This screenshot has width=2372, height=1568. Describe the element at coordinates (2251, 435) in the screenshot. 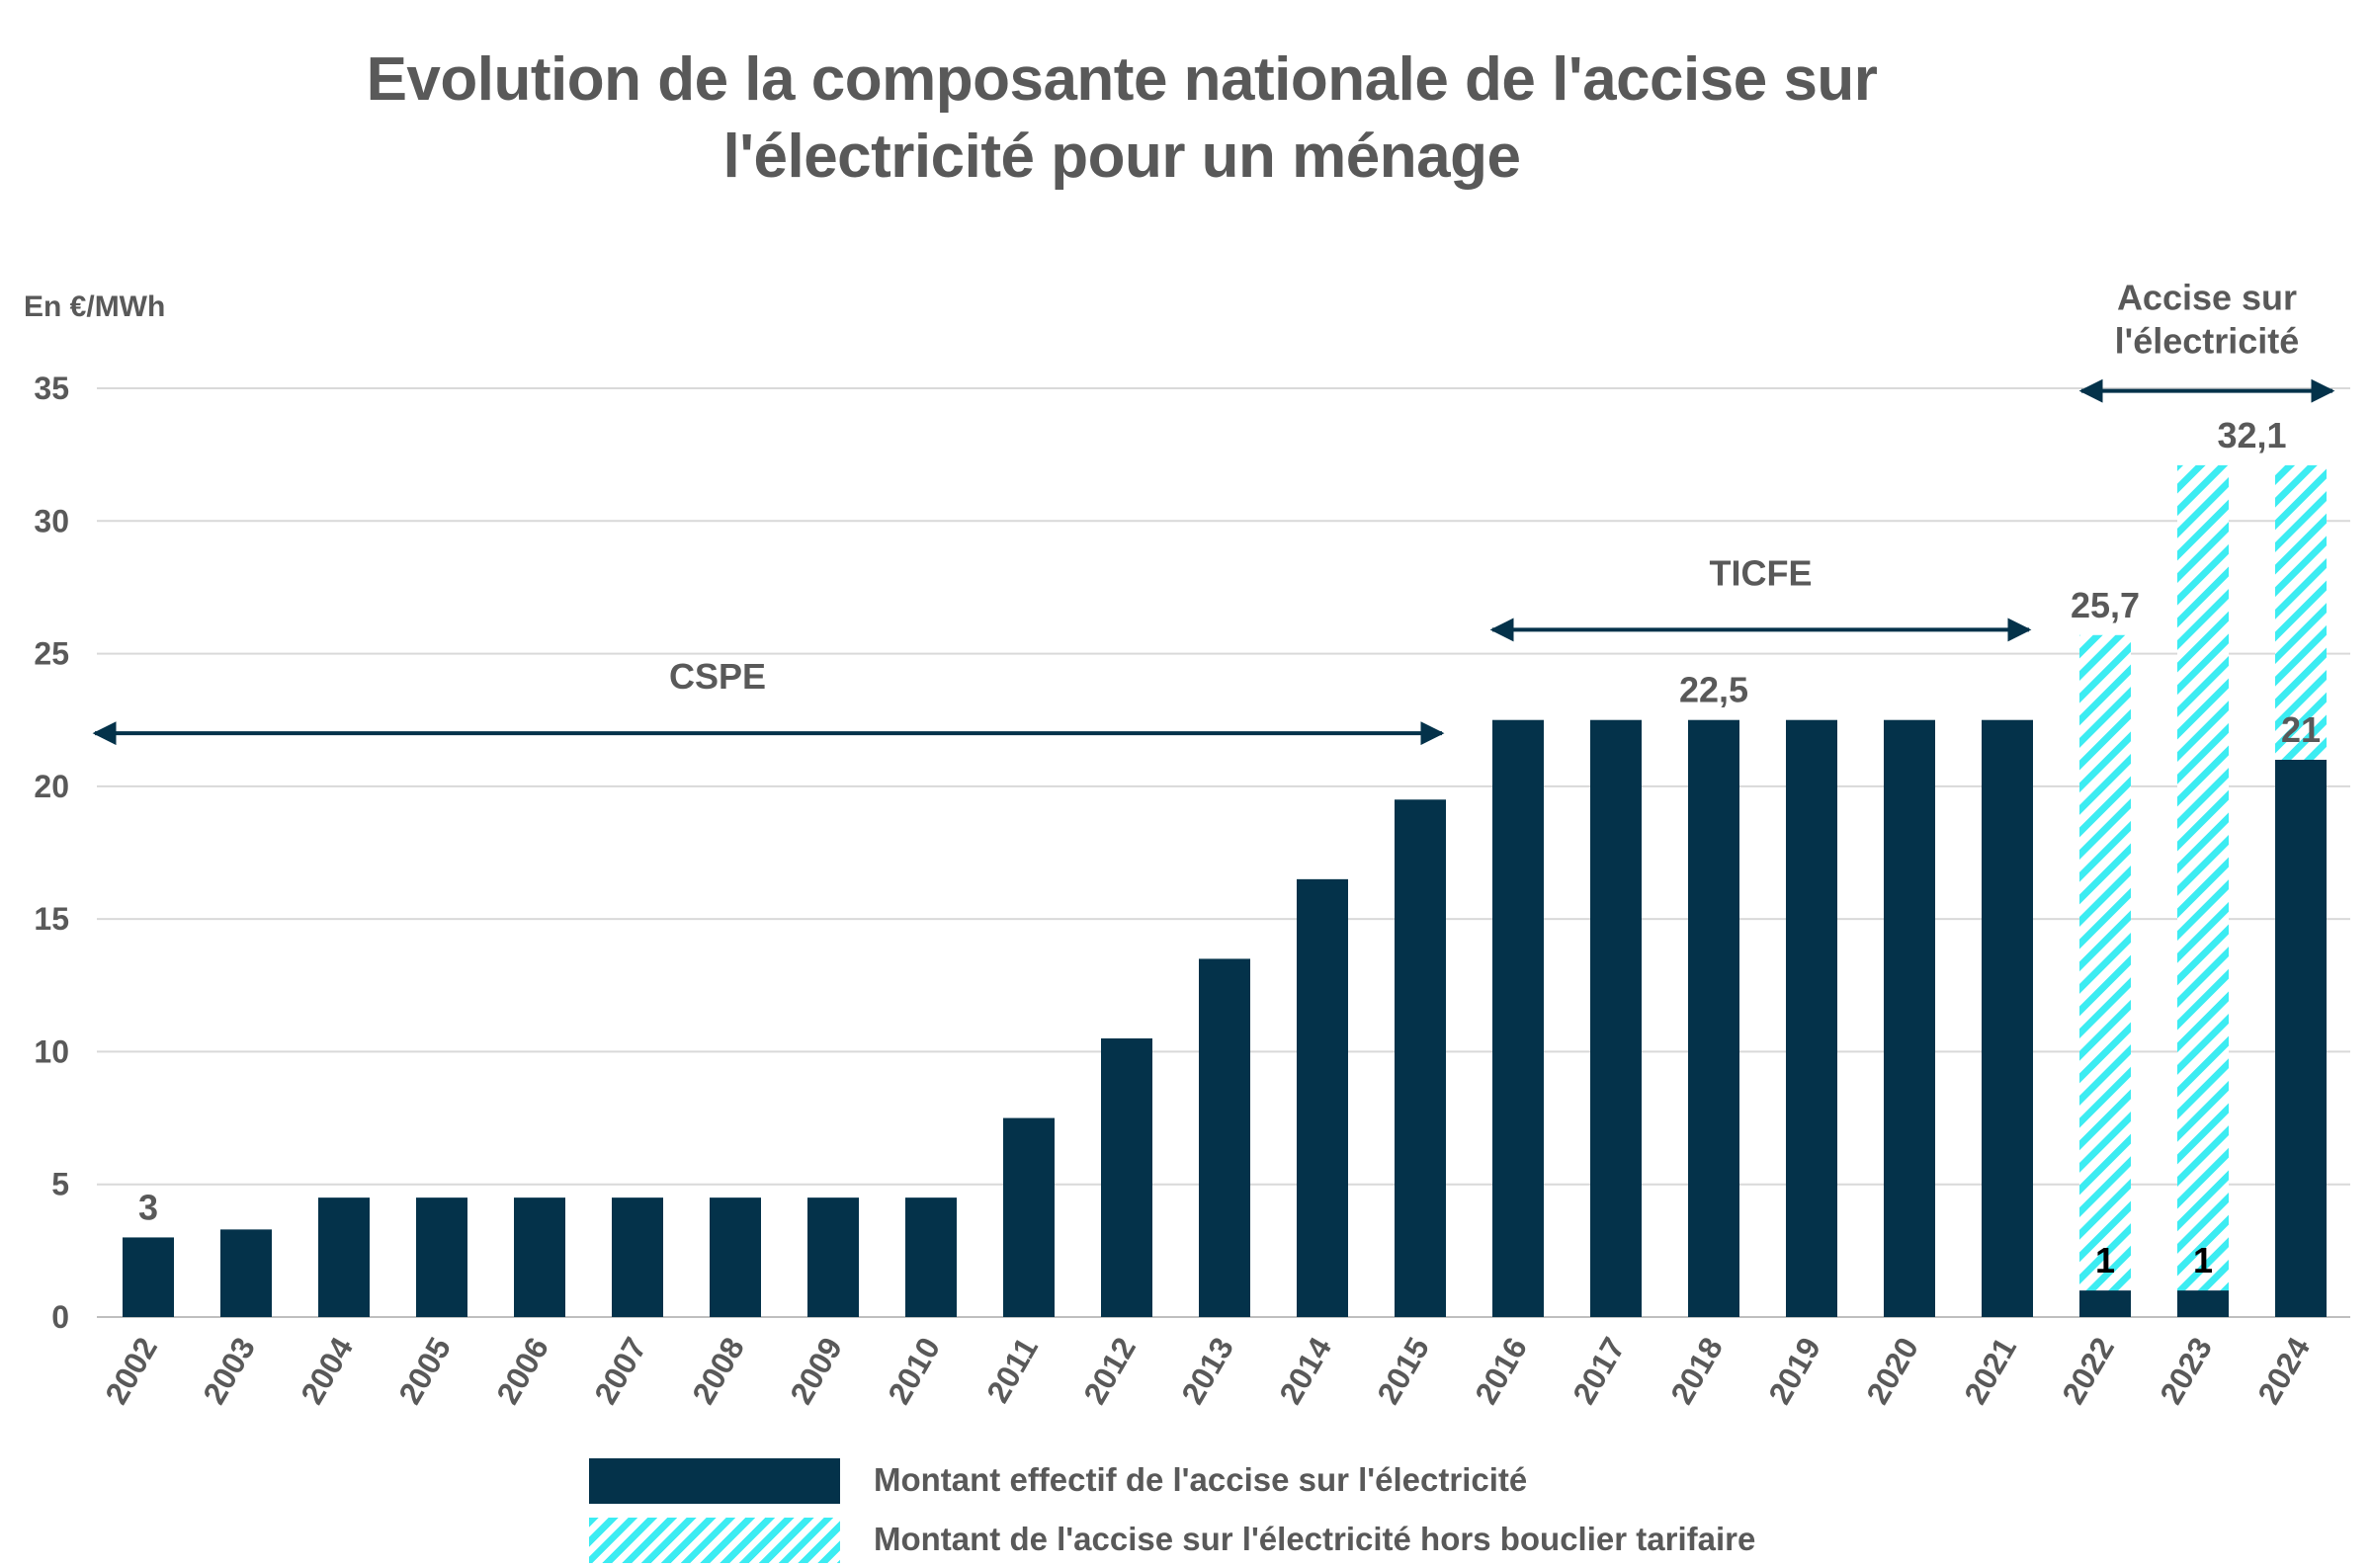

I see `data-label-2023: 32,1` at that location.